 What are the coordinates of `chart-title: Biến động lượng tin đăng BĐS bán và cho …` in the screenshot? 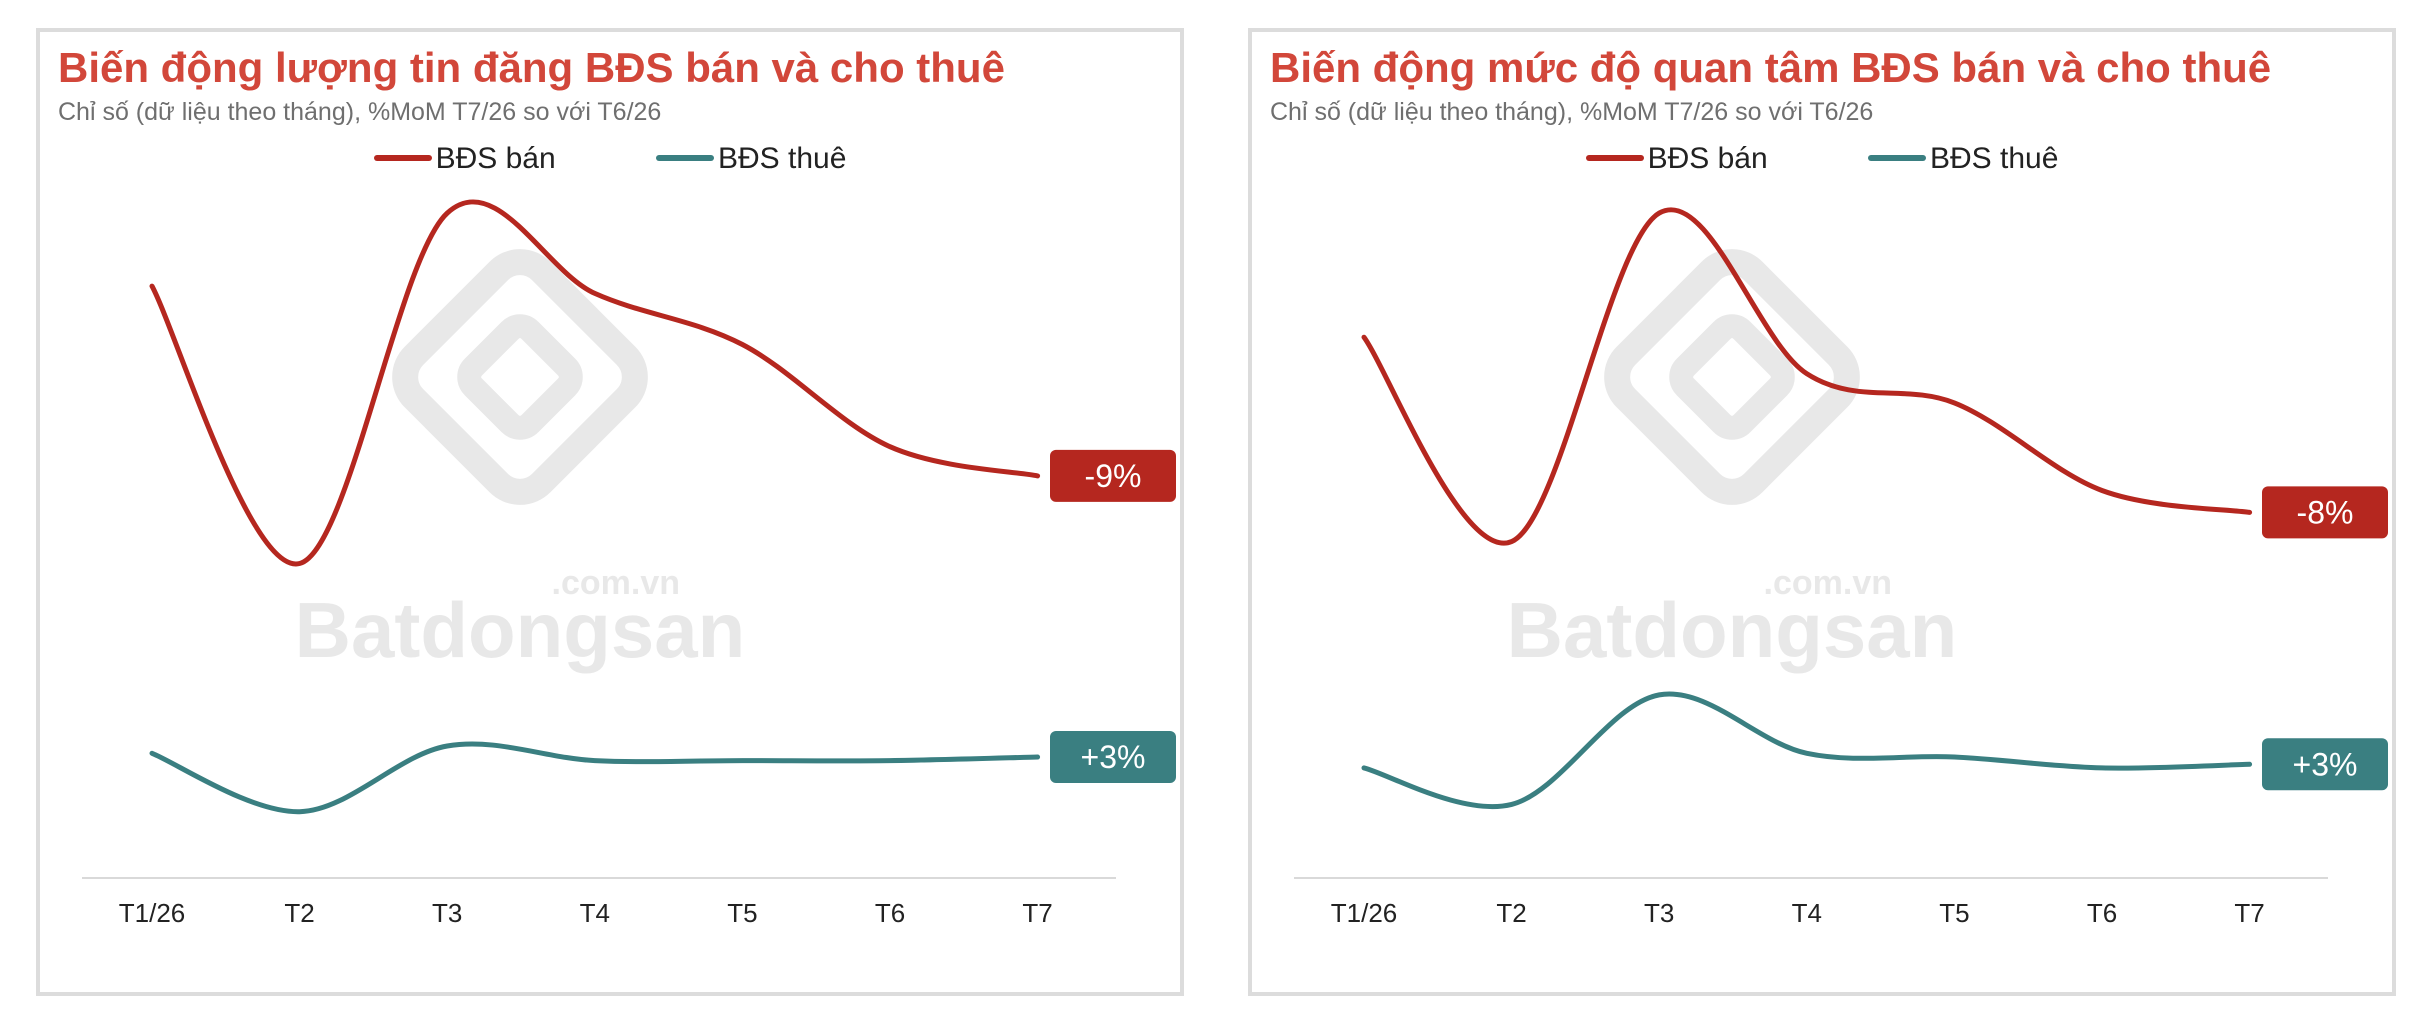 It's located at (531, 67).